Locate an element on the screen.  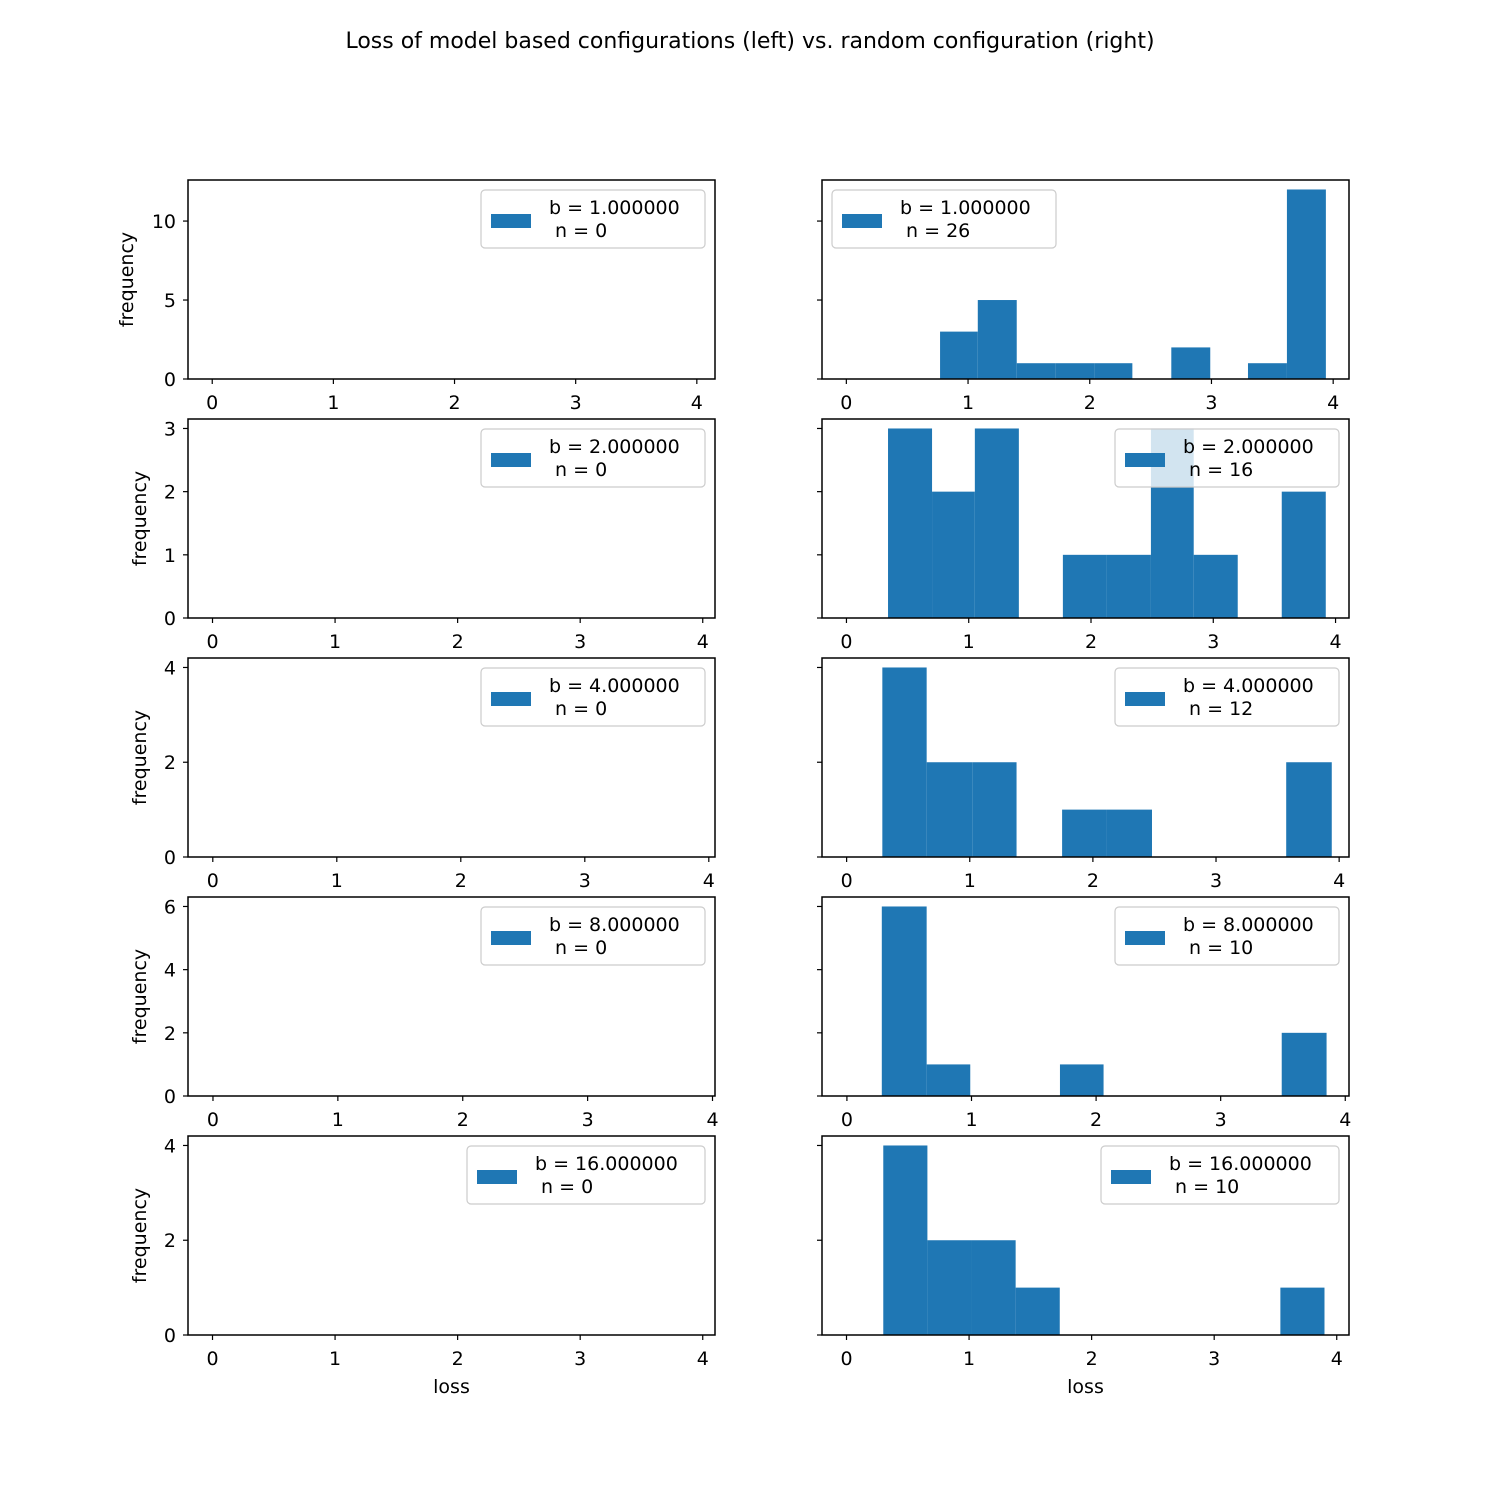
legend: b = 1.000000 n = 0 is located at coordinates (593, 219).